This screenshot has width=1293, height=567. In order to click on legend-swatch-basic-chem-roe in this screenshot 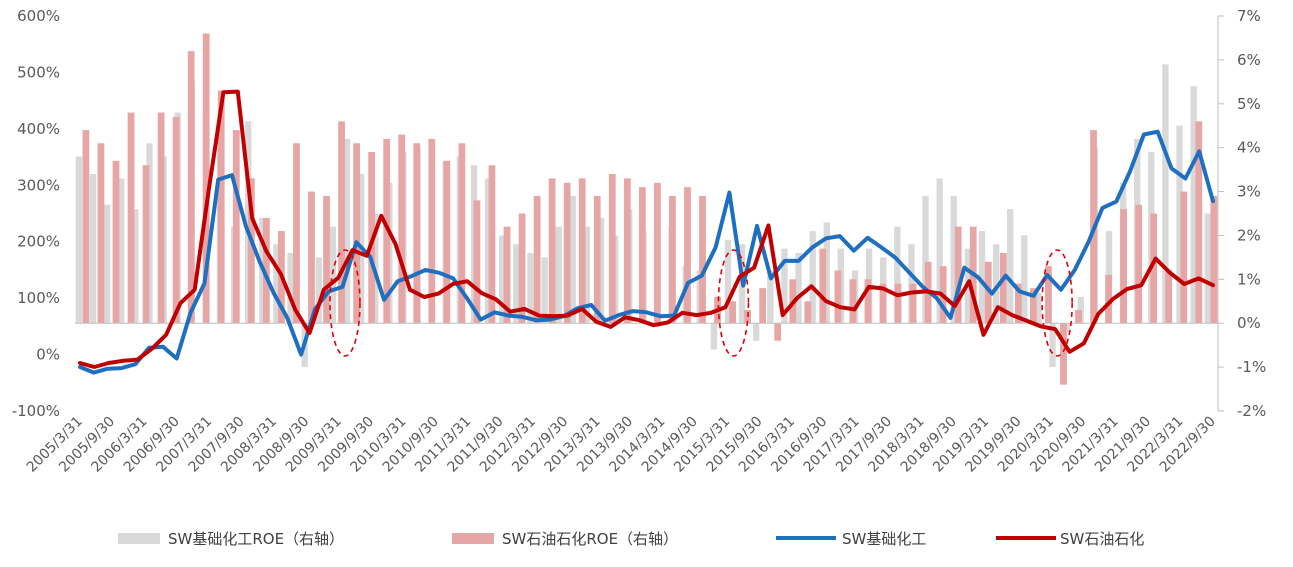, I will do `click(139, 538)`.